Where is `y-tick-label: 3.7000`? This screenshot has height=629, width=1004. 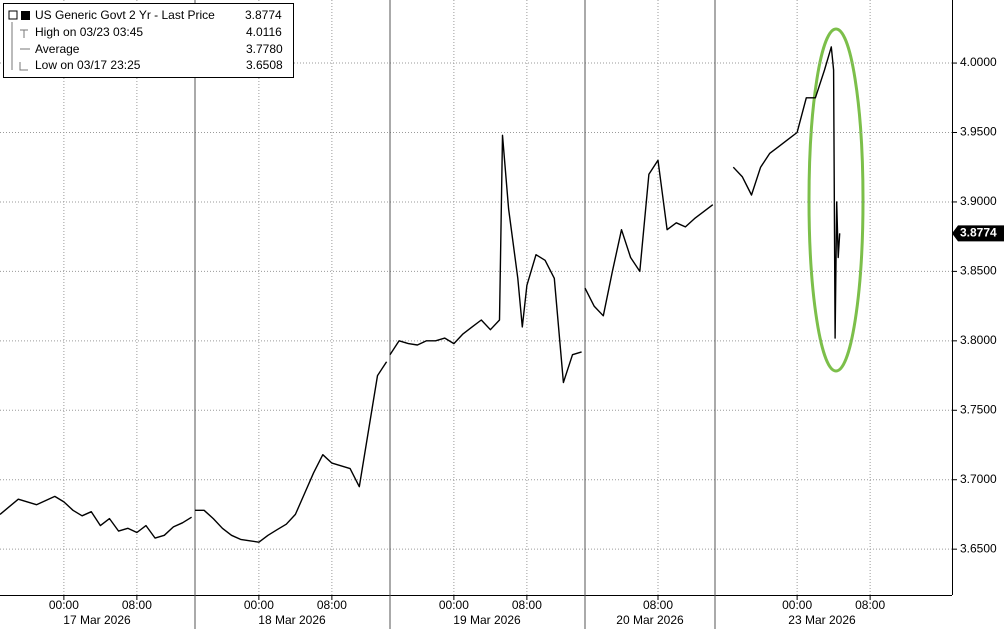
y-tick-label: 3.7000 is located at coordinates (978, 479).